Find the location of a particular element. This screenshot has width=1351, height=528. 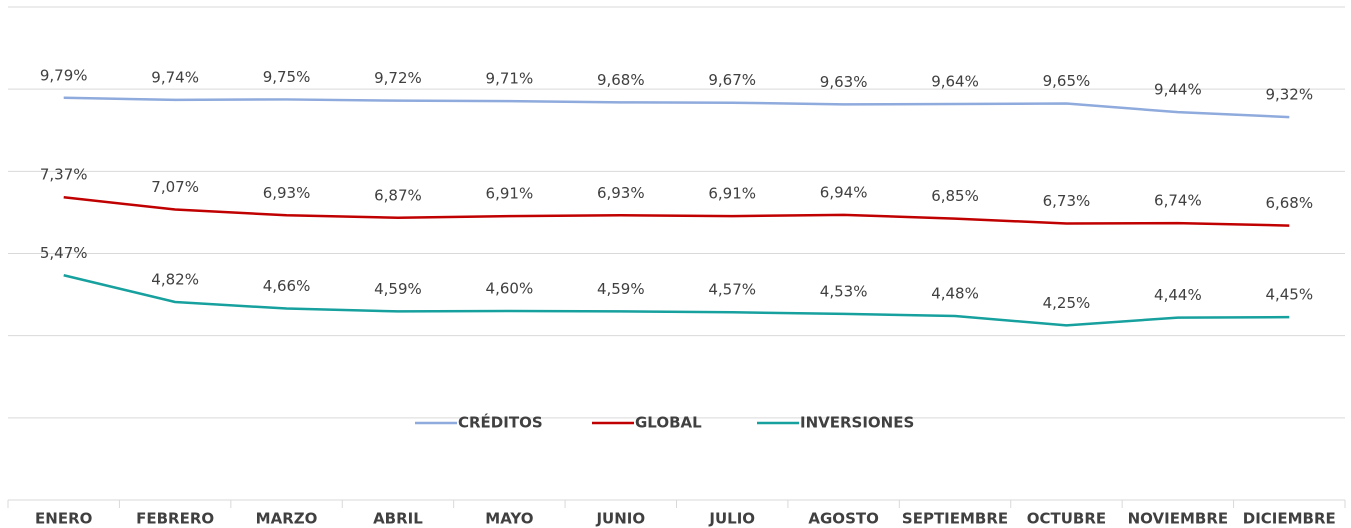

data-label: 9,32% is located at coordinates (1289, 95).